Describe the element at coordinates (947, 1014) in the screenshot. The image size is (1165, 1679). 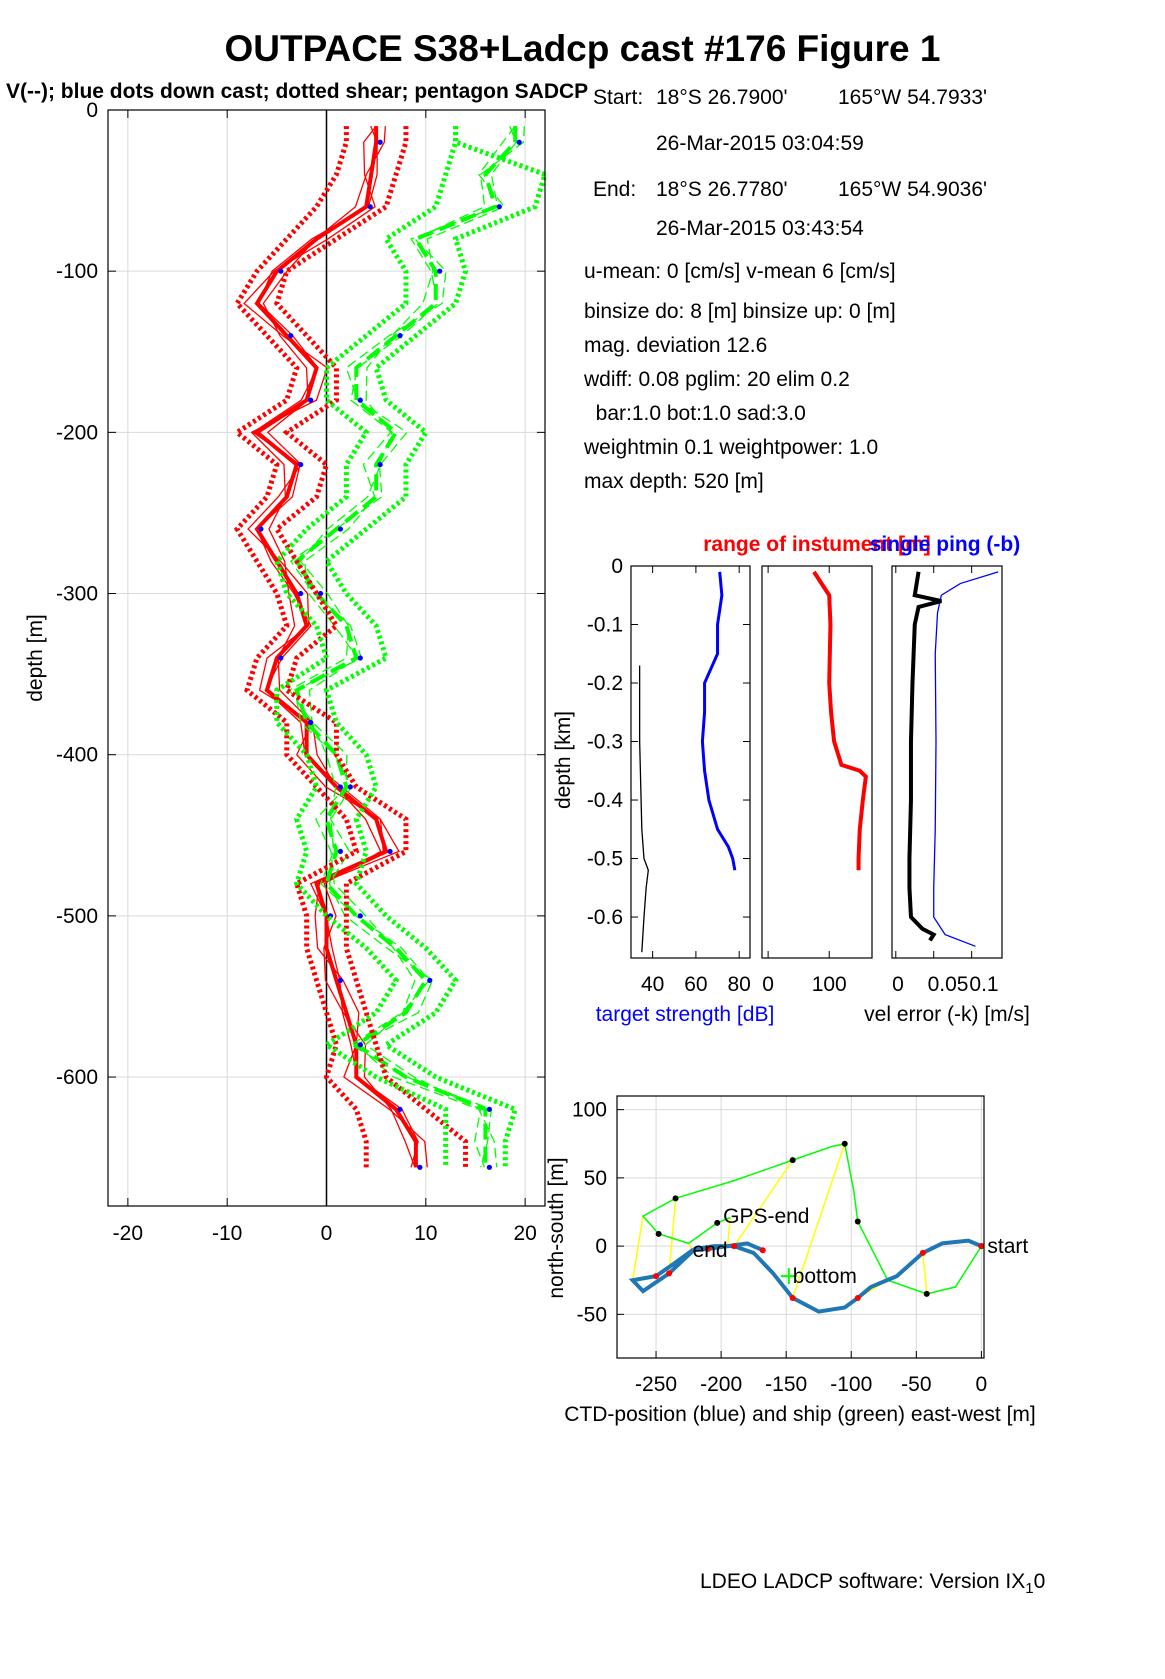
I see `vel-error-xlabel: vel error (-k) [m/s]` at that location.